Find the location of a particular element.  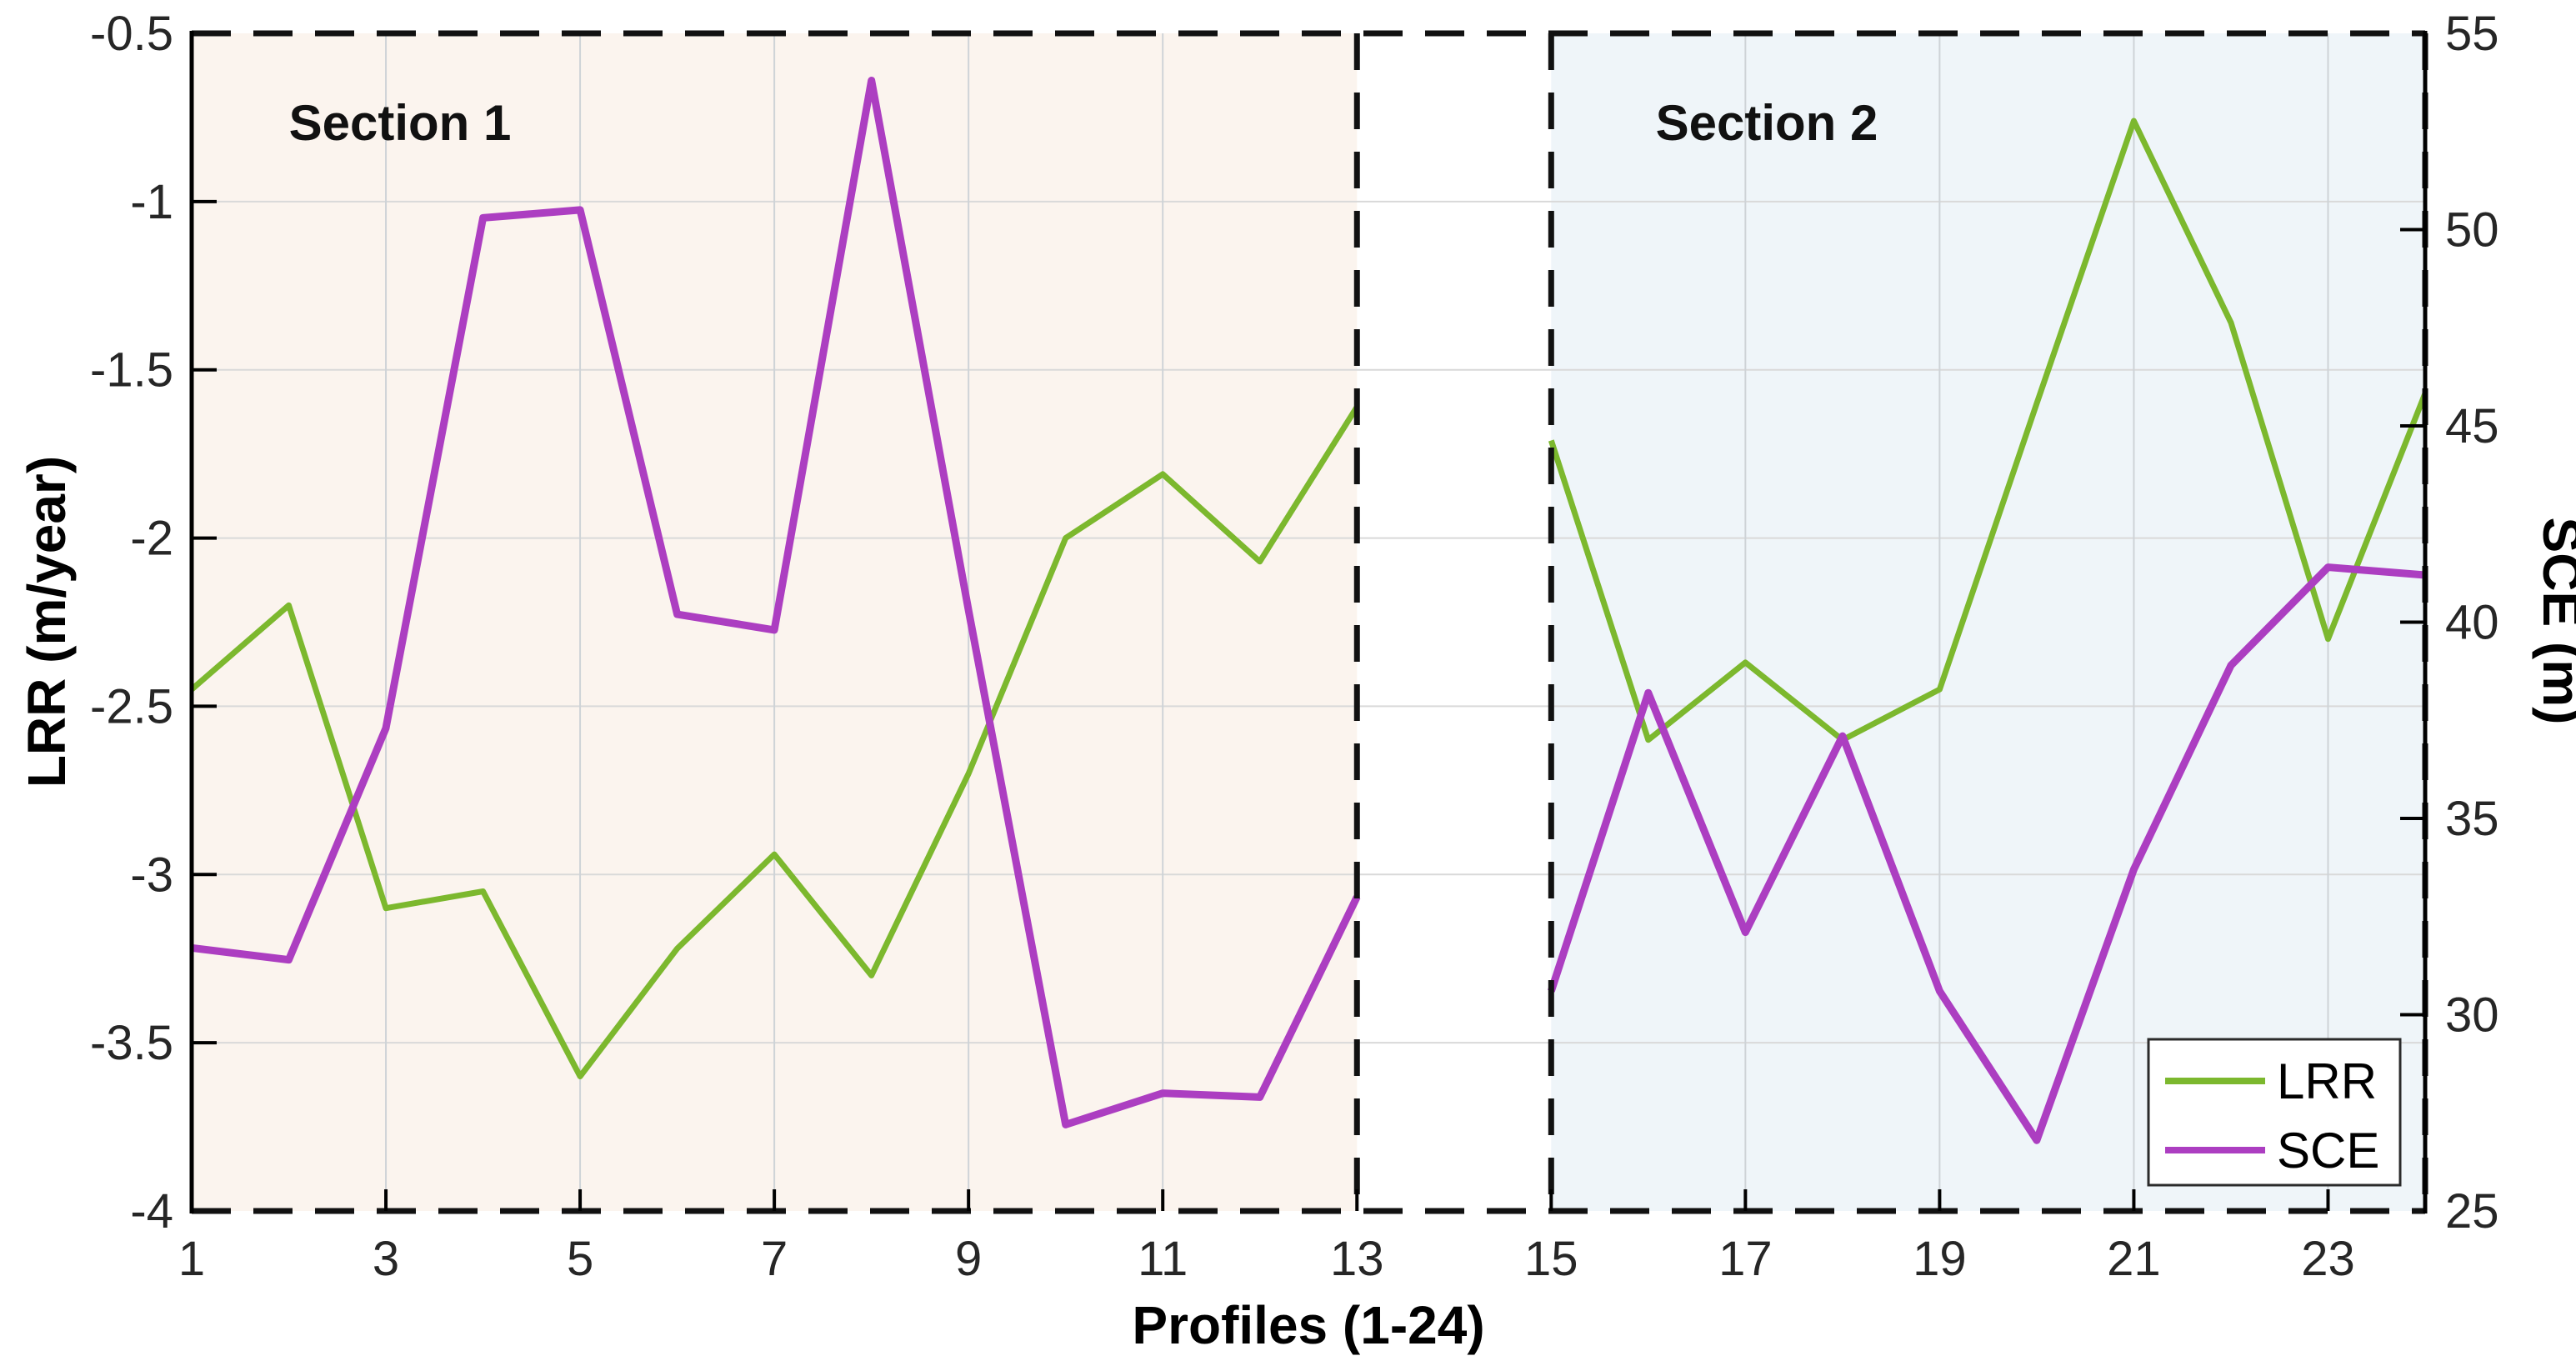

legend-label-lrr: LRR is located at coordinates (2327, 1081).